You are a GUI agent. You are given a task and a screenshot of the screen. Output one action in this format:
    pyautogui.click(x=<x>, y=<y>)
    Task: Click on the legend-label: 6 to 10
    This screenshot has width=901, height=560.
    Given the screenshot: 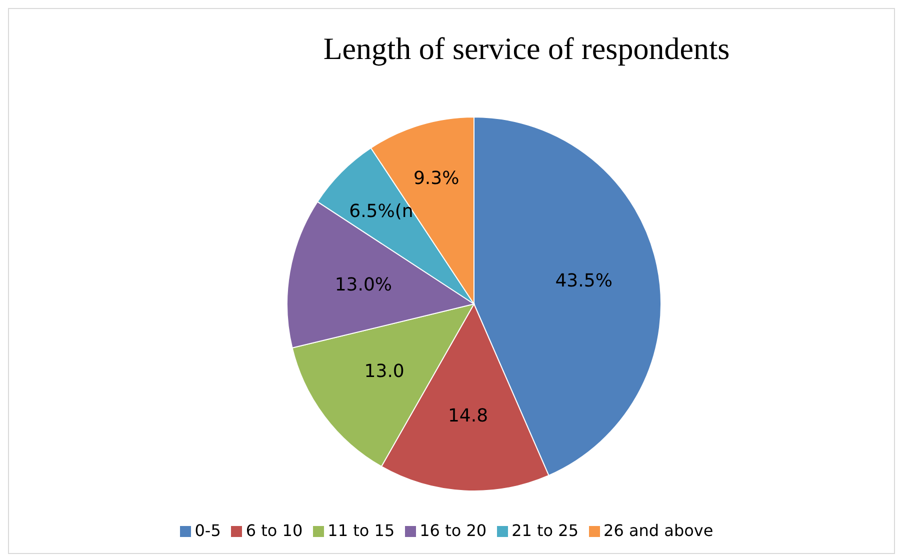 What is the action you would take?
    pyautogui.click(x=274, y=530)
    